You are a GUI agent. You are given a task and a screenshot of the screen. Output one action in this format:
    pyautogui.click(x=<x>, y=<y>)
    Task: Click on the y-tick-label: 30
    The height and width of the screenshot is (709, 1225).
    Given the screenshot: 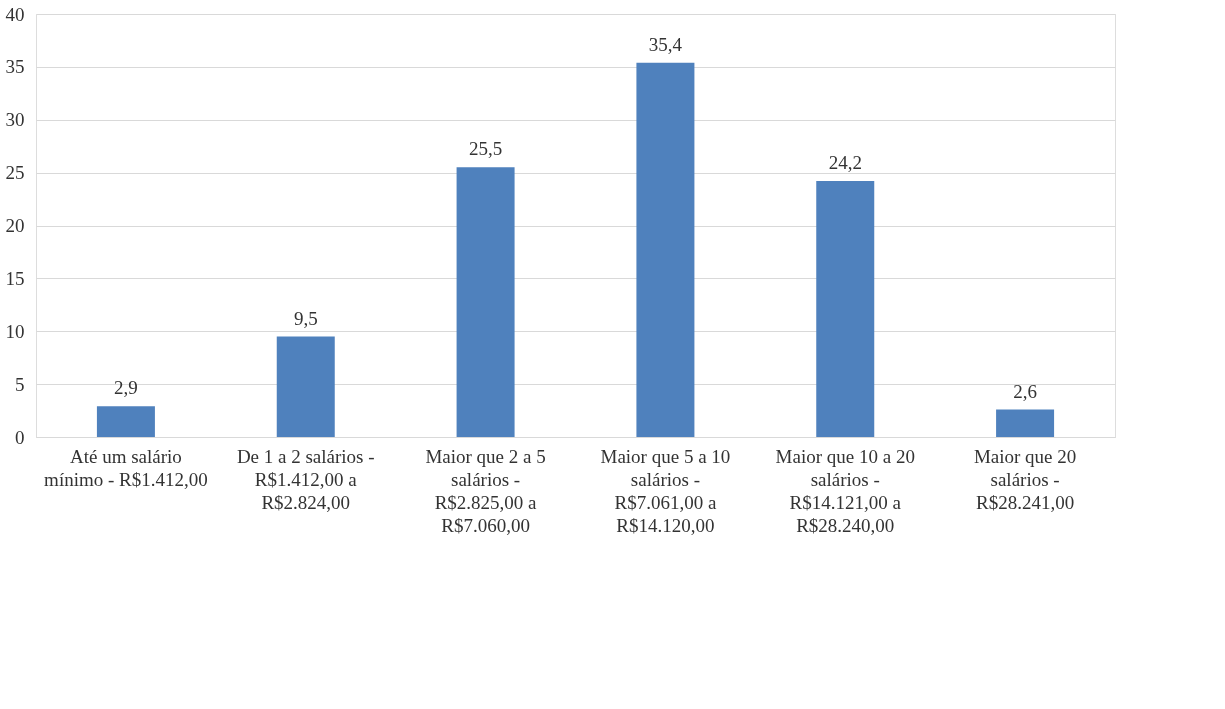 What is the action you would take?
    pyautogui.click(x=15, y=120)
    